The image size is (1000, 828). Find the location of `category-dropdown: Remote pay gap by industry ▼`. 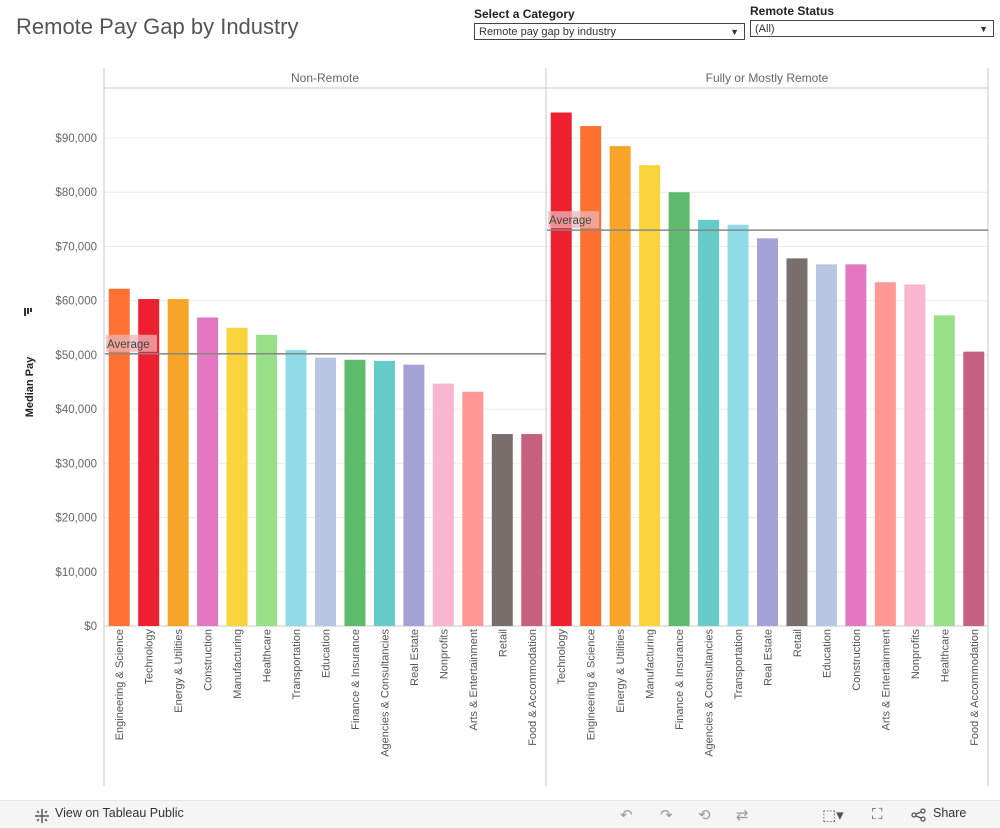

category-dropdown: Remote pay gap by industry ▼ is located at coordinates (609, 31).